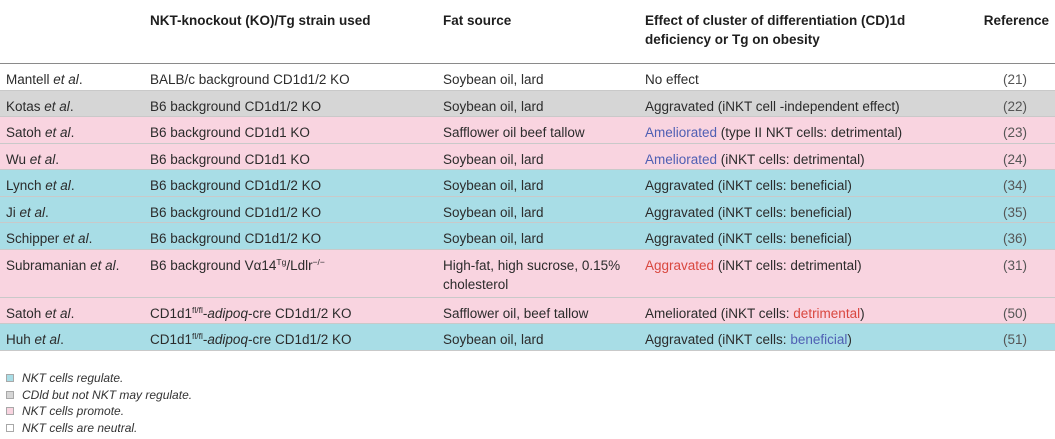 This screenshot has width=1055, height=439. I want to click on effect-segment: detrimental, so click(827, 313).